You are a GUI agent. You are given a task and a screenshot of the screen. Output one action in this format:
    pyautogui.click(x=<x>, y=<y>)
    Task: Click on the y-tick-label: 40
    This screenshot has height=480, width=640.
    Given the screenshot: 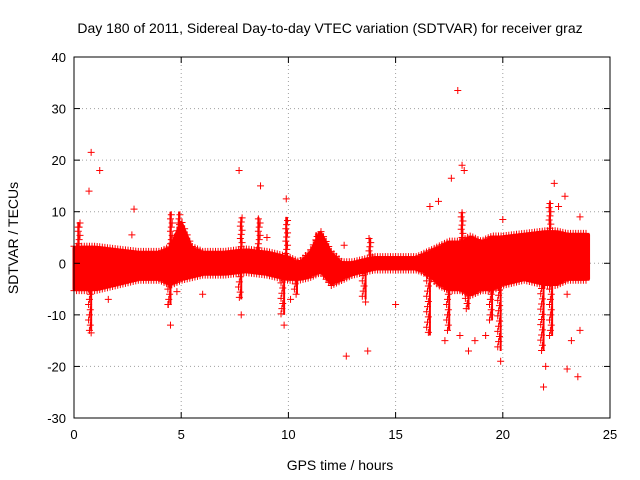 What is the action you would take?
    pyautogui.click(x=59, y=57)
    